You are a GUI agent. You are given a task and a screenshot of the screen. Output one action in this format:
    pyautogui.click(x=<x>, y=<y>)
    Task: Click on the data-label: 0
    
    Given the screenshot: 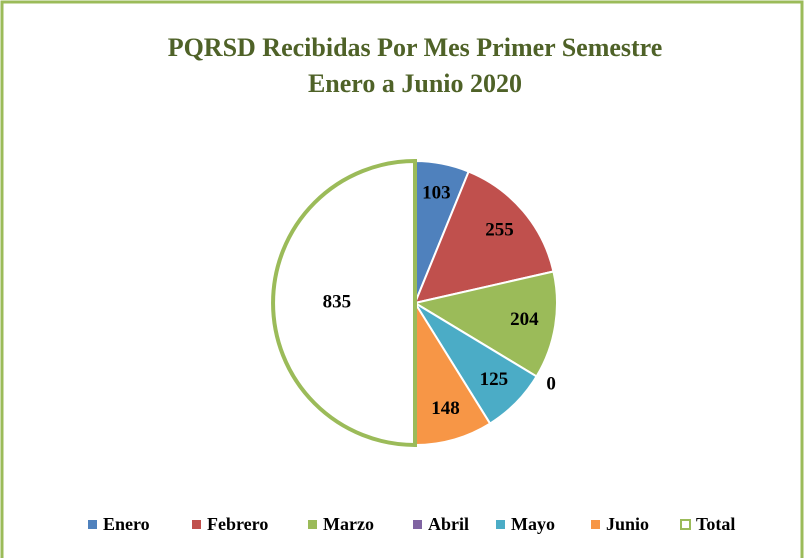 What is the action you would take?
    pyautogui.click(x=551, y=384)
    